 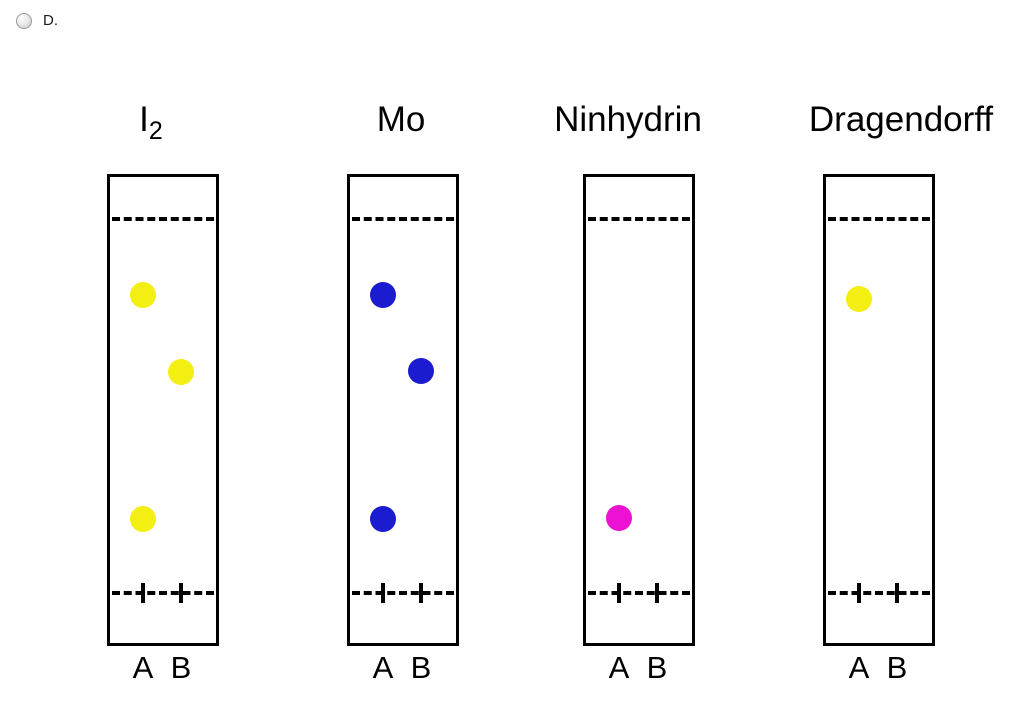 I want to click on plate-title-mo: Mo, so click(x=401, y=119).